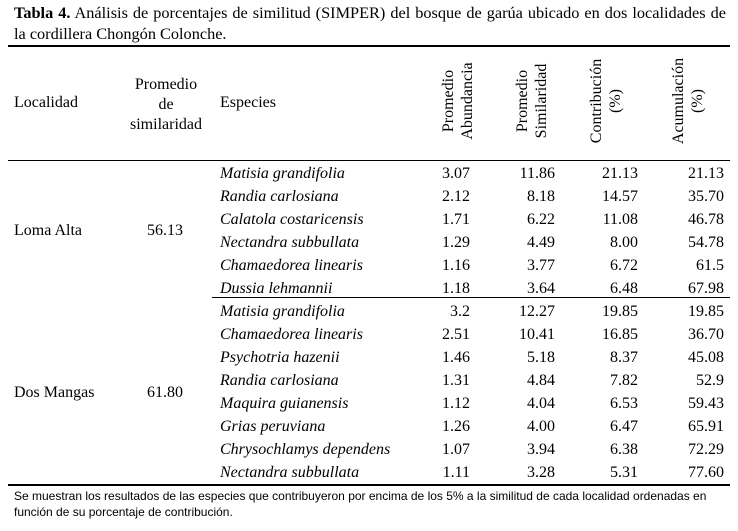  I want to click on cell-similaridad: 6.22, so click(541, 219).